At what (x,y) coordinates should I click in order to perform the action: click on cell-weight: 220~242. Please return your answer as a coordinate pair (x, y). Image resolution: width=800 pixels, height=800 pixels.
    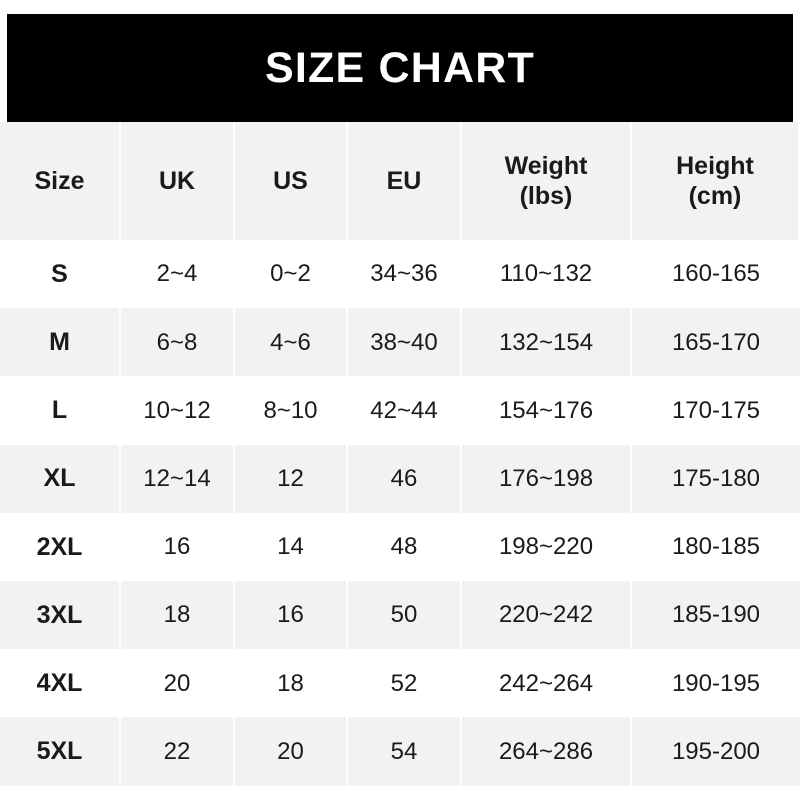
    Looking at the image, I should click on (547, 615).